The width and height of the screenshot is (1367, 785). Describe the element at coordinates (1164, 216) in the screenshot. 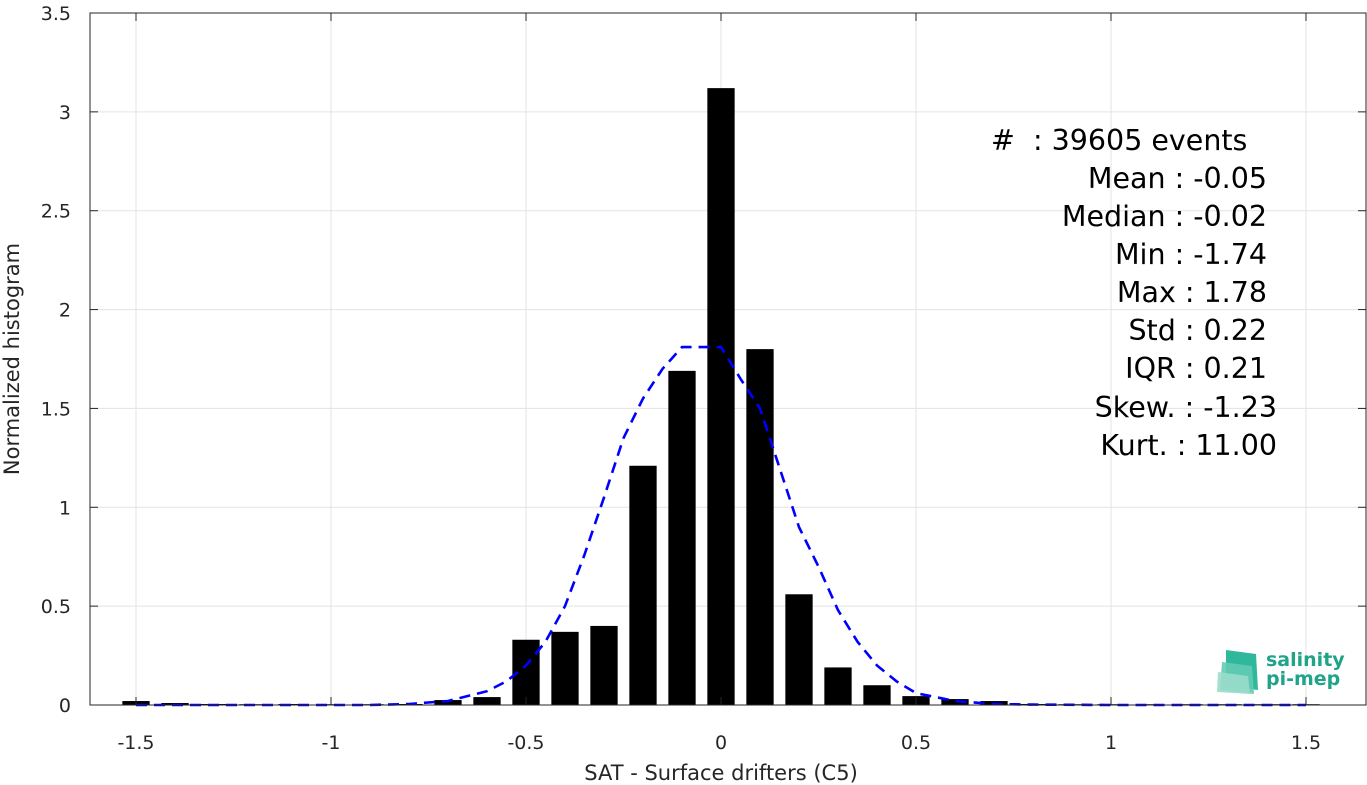

I see `stat-median: Median : -0.02` at that location.